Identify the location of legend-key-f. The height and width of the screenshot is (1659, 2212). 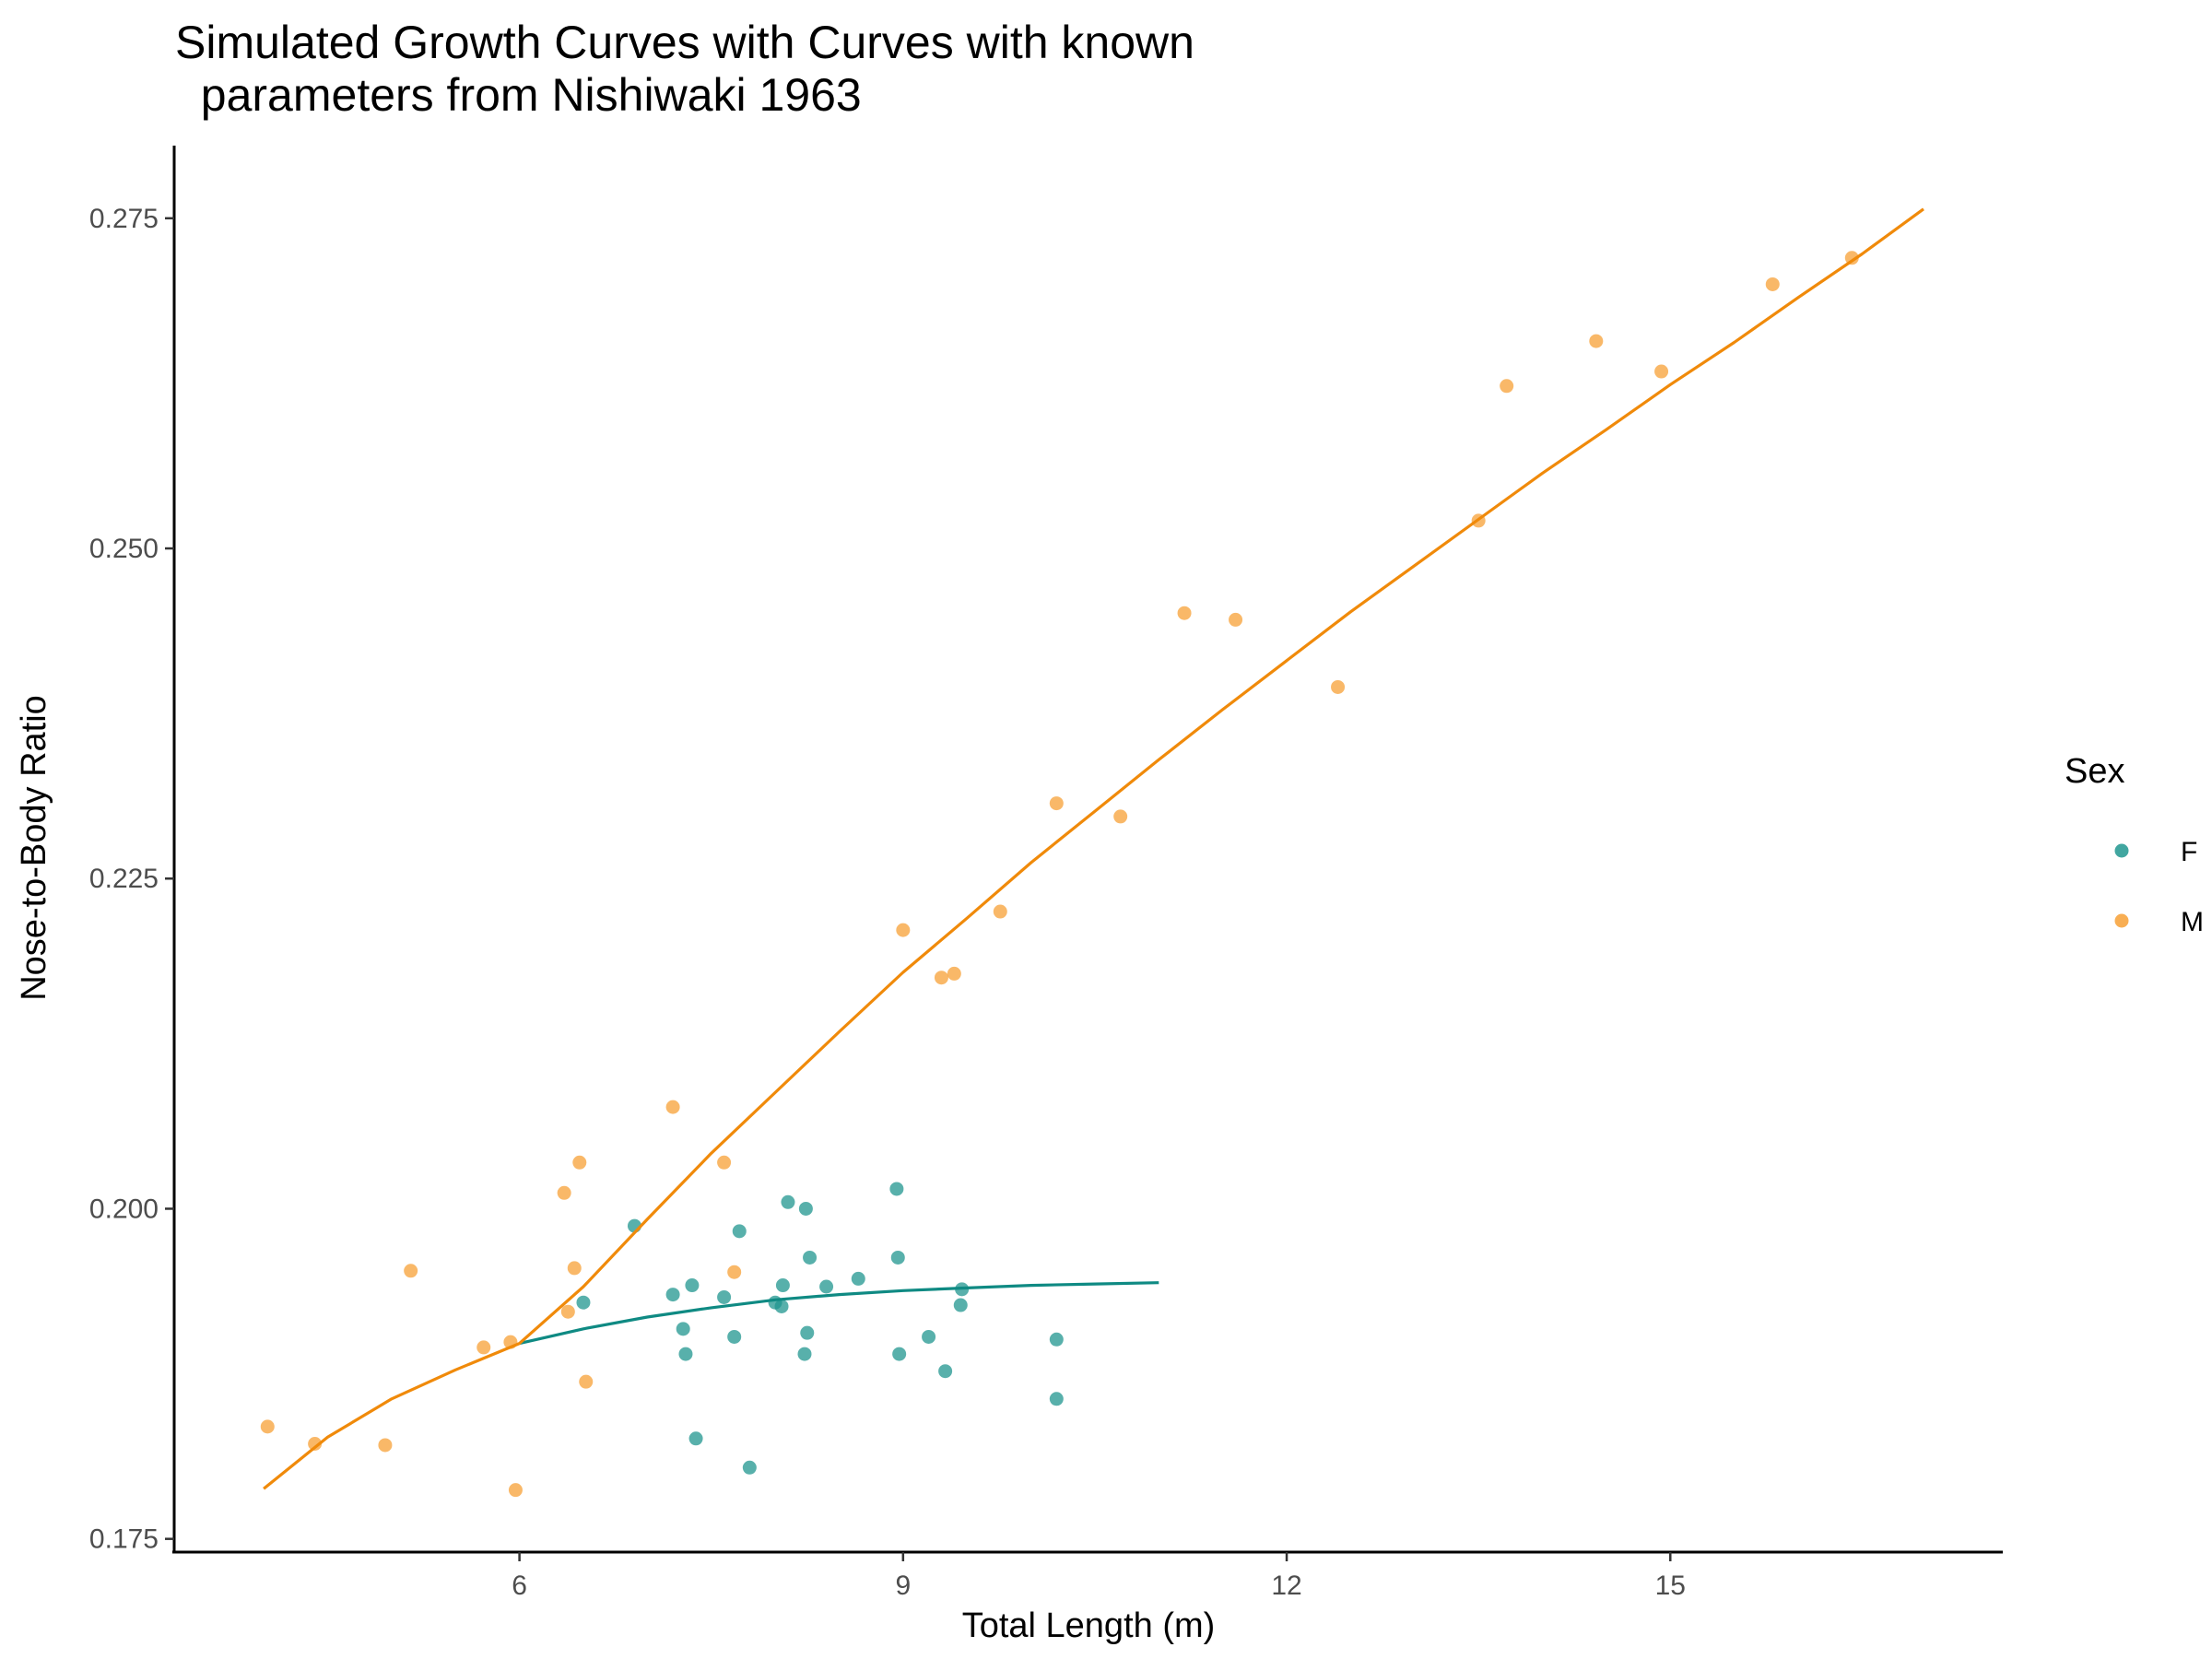
(2121, 850).